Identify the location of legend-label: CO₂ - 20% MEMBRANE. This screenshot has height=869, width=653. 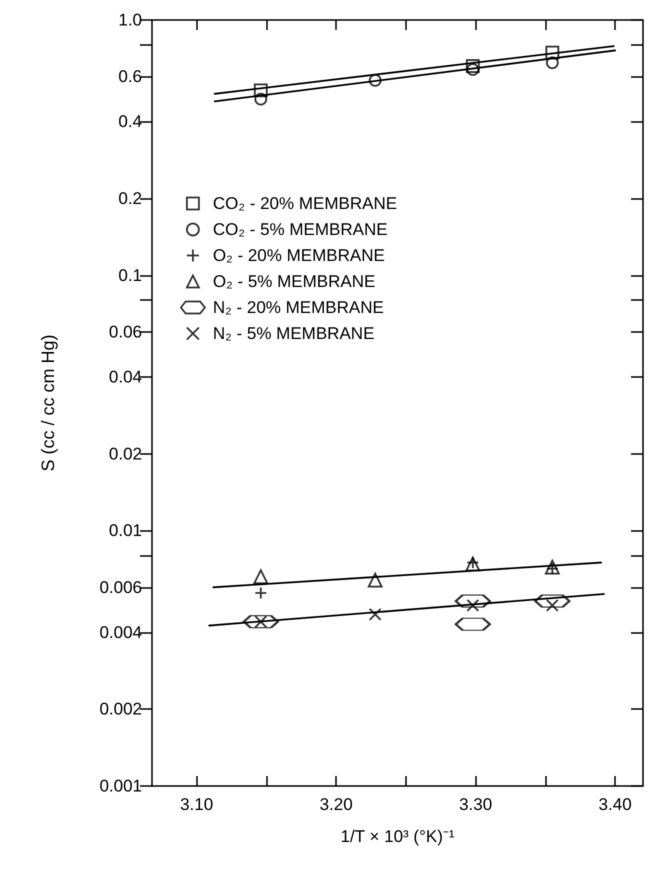
(305, 203).